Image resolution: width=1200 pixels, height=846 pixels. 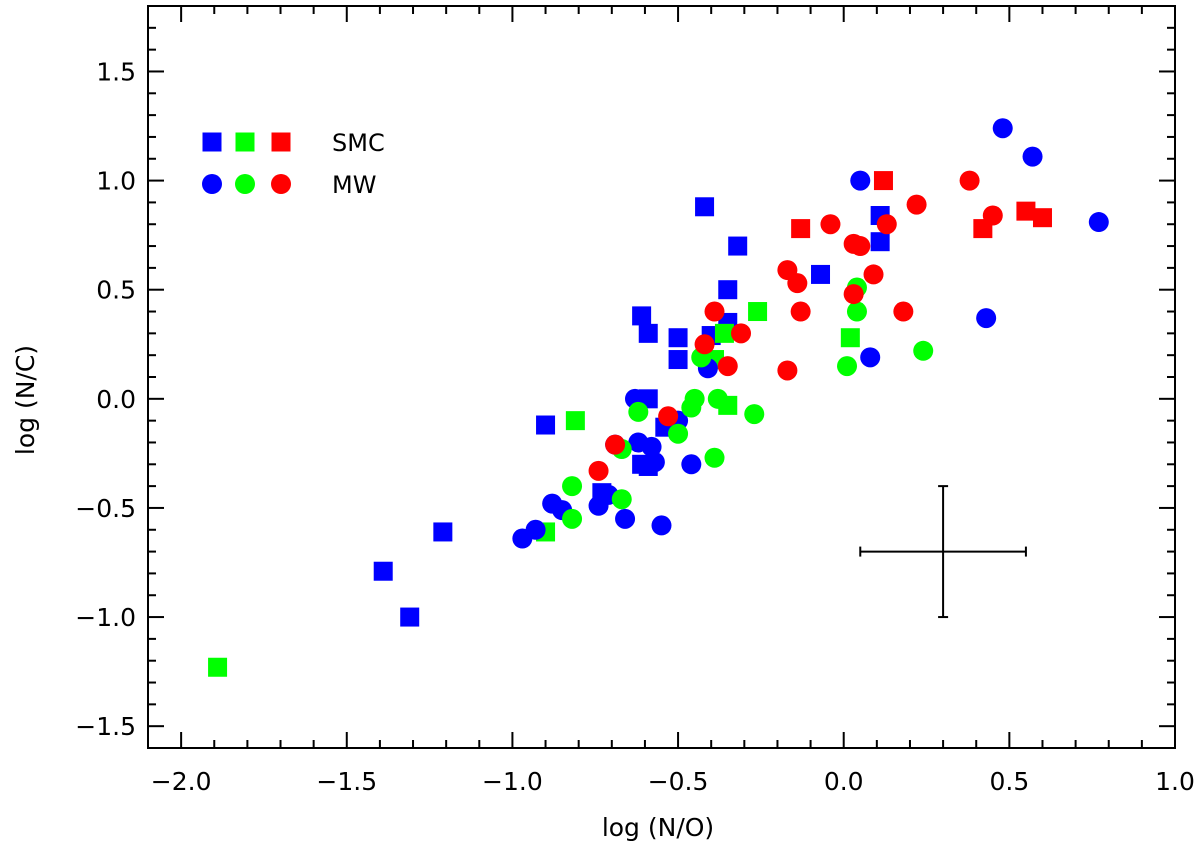 What do you see at coordinates (105, 617) in the screenshot?
I see `y-tick-label: −1.0` at bounding box center [105, 617].